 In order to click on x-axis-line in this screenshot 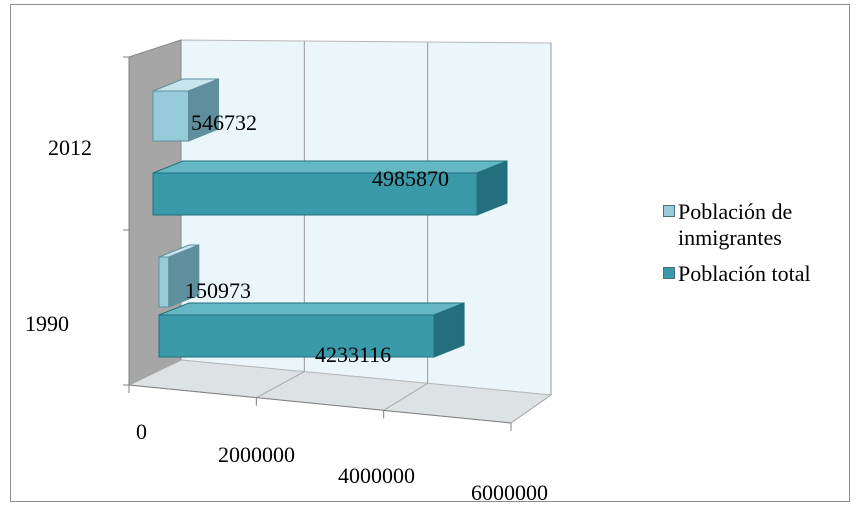, I will do `click(320, 404)`.